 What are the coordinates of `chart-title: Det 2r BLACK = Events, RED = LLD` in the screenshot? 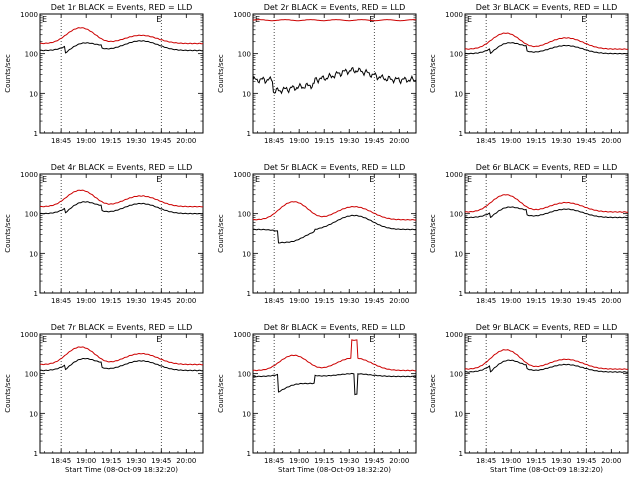 It's located at (335, 7).